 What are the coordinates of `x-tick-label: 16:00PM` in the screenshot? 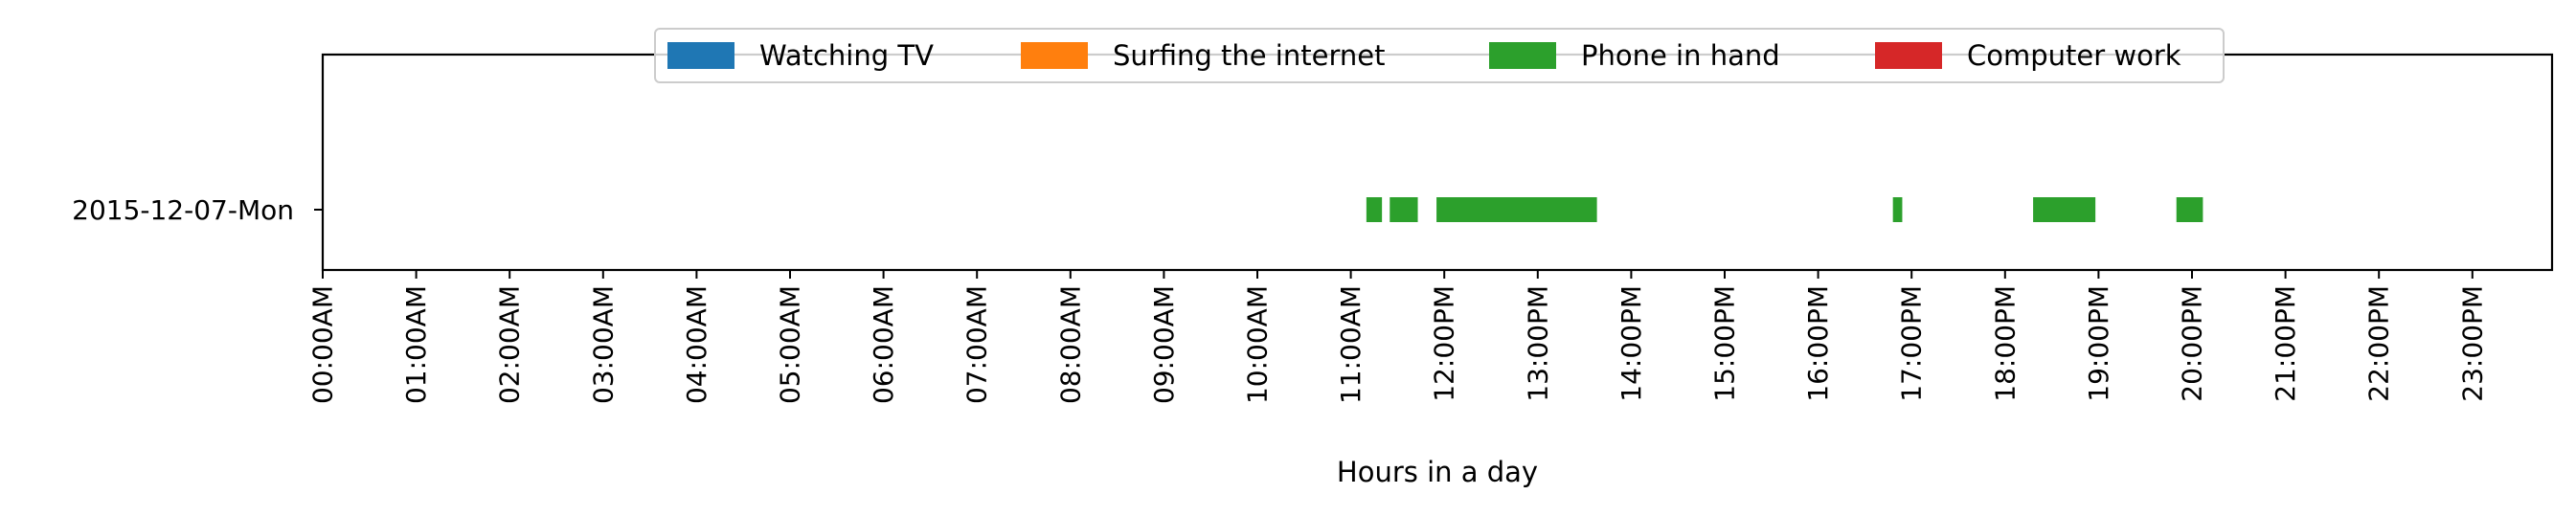 It's located at (1818, 343).